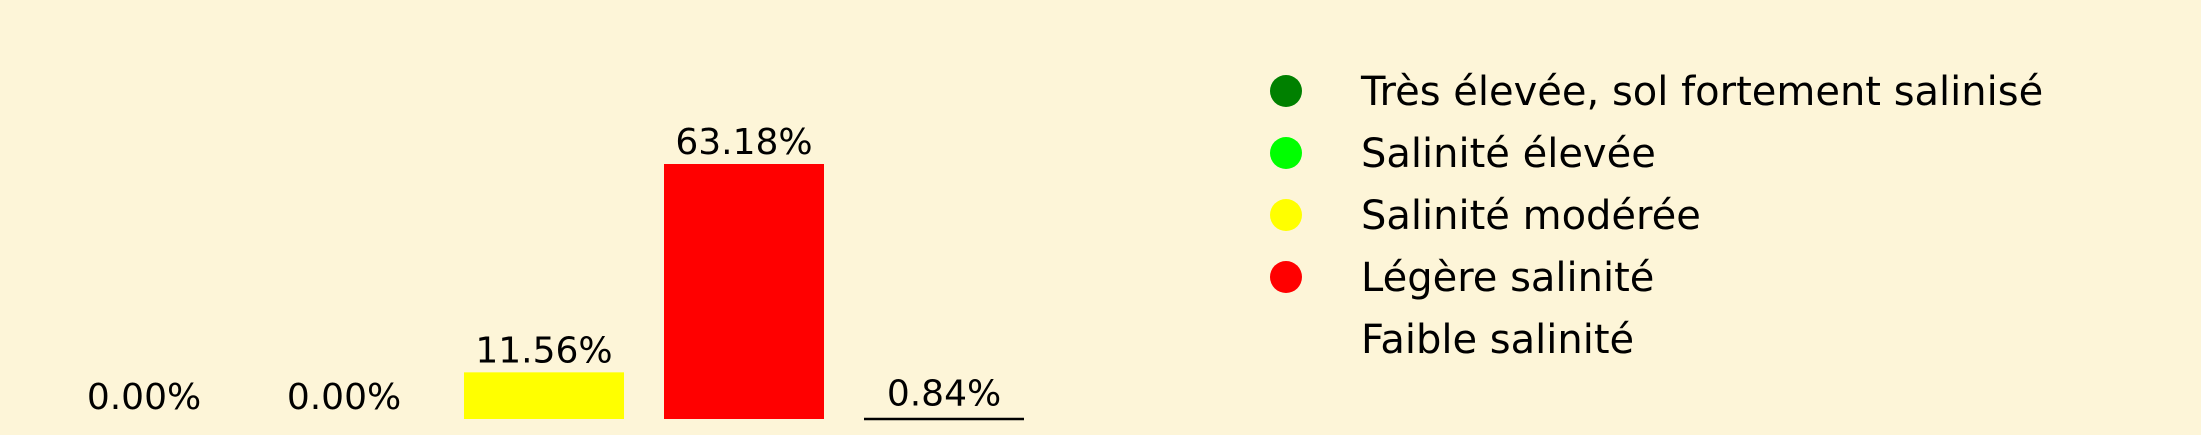 This screenshot has height=435, width=2201. What do you see at coordinates (944, 394) in the screenshot?
I see `bar-value-label-4: 0.84%` at bounding box center [944, 394].